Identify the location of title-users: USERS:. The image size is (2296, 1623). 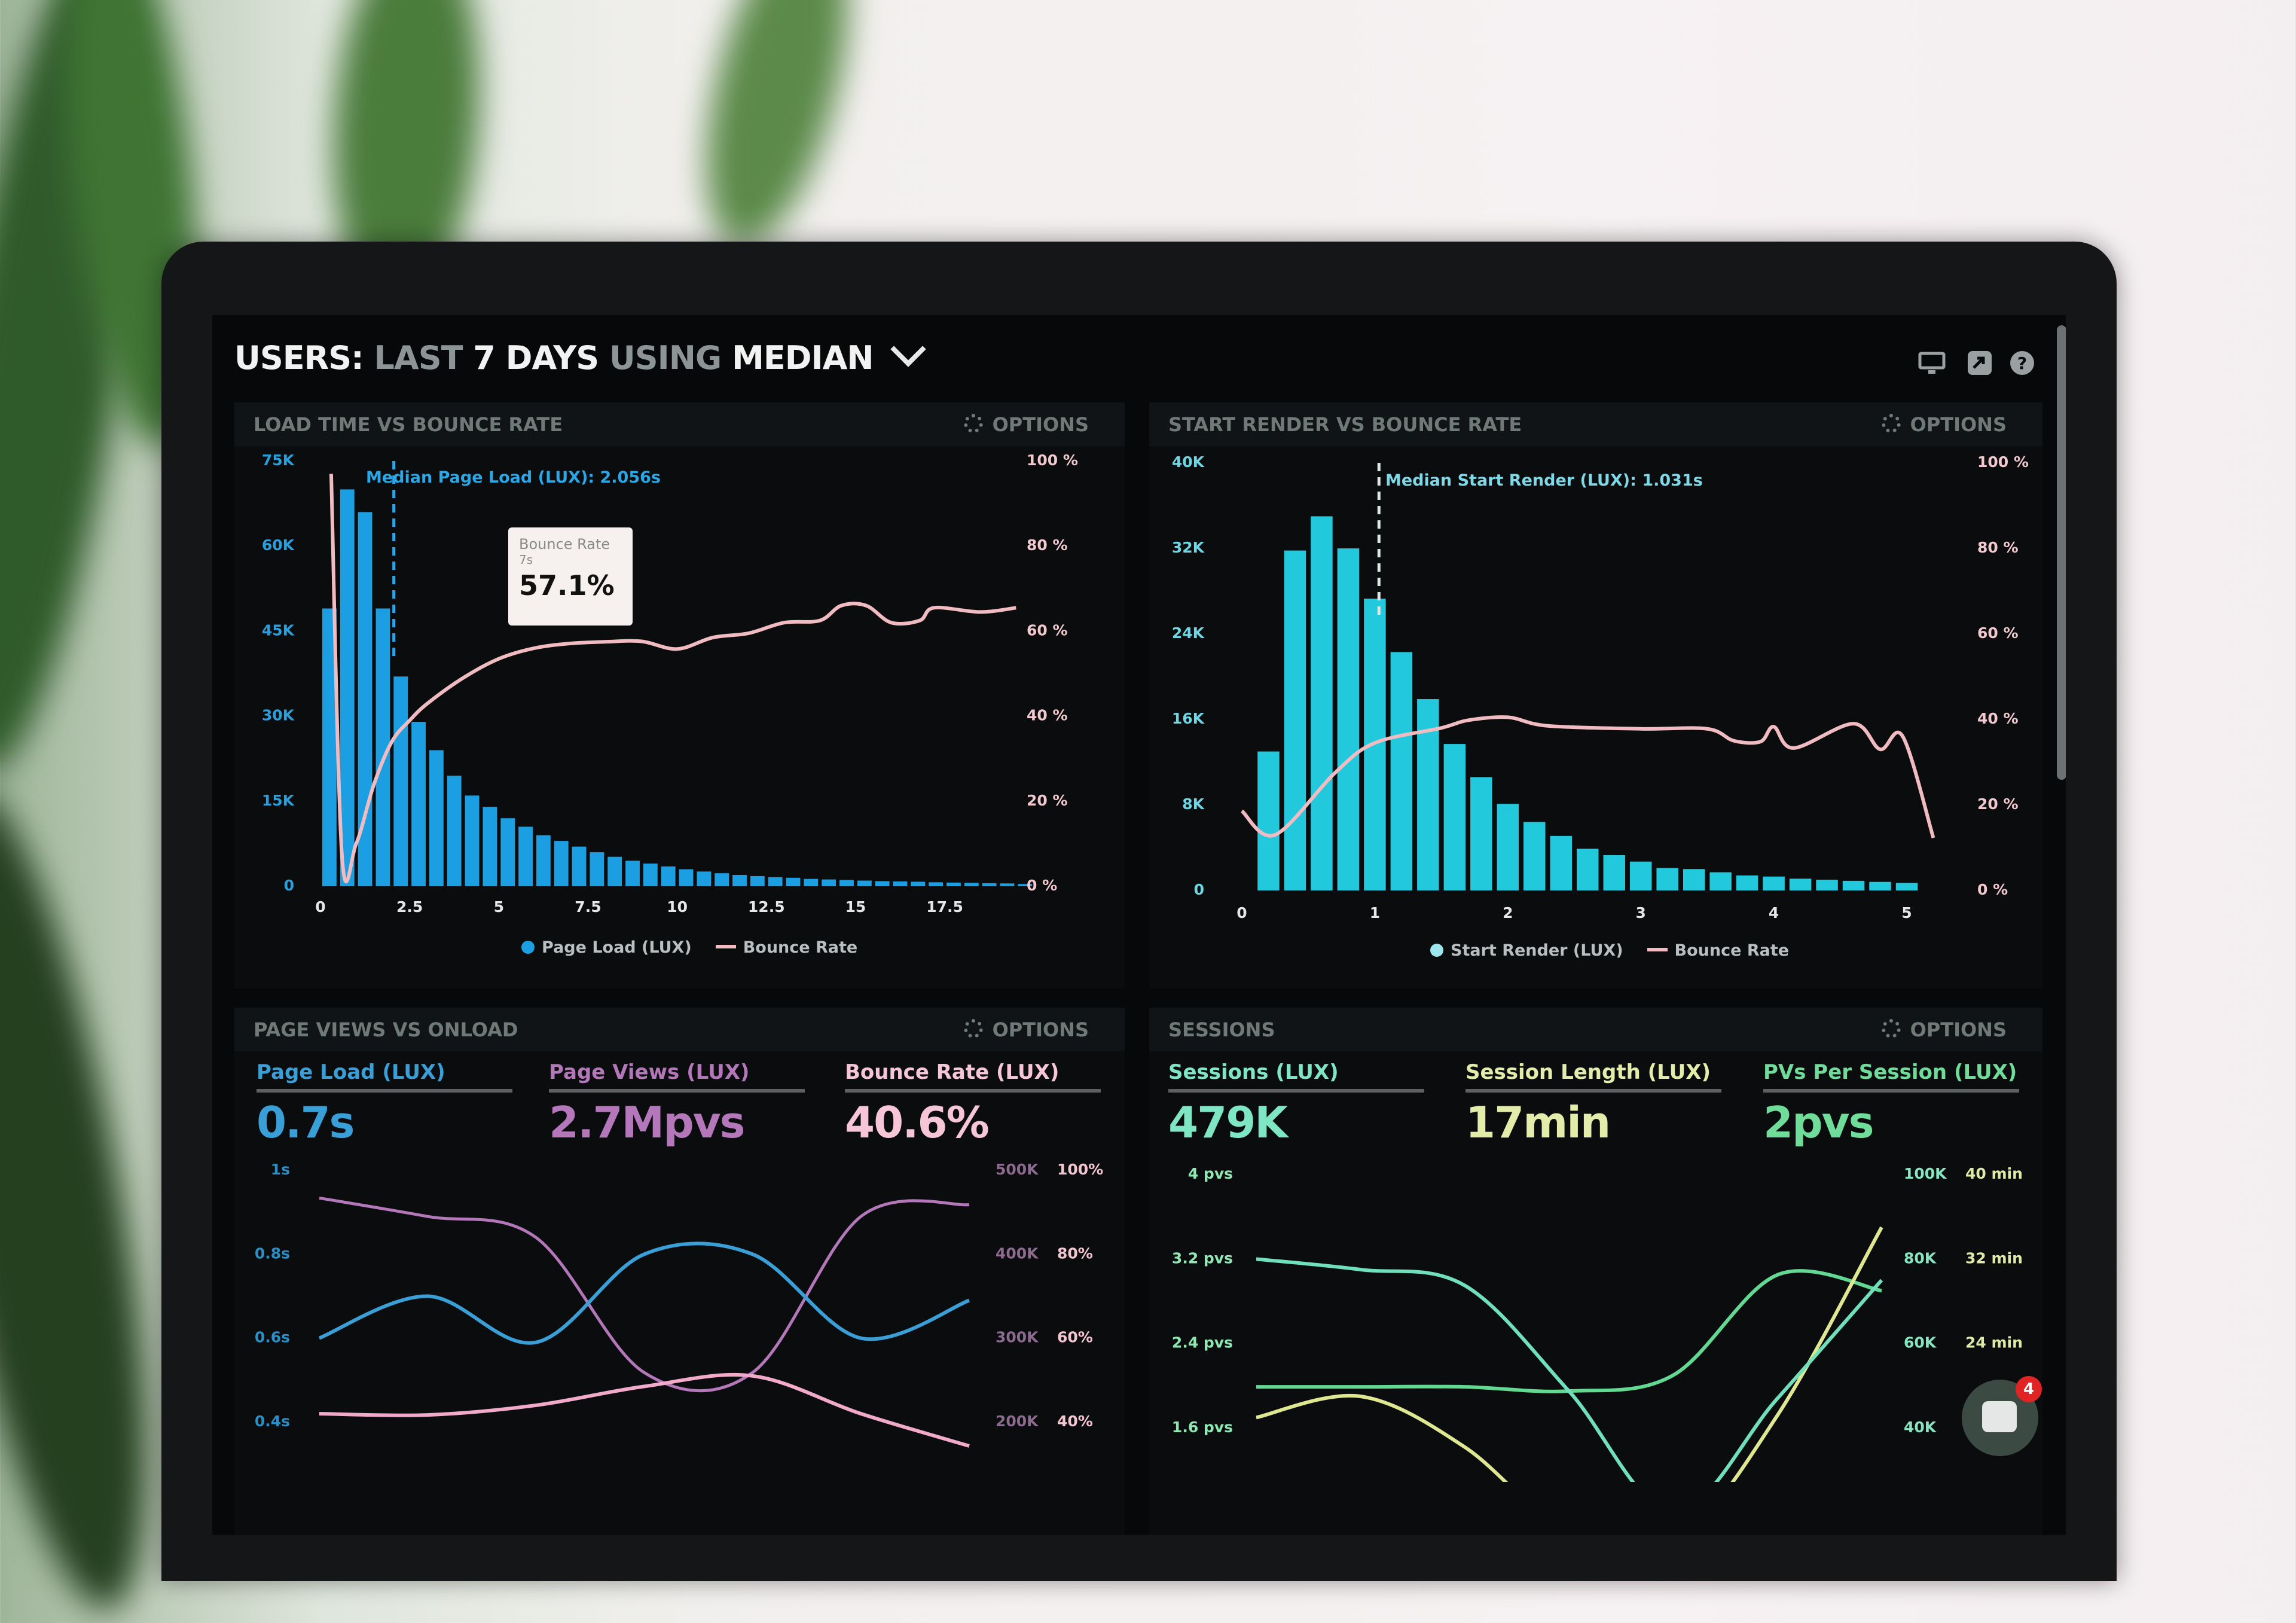
(299, 358).